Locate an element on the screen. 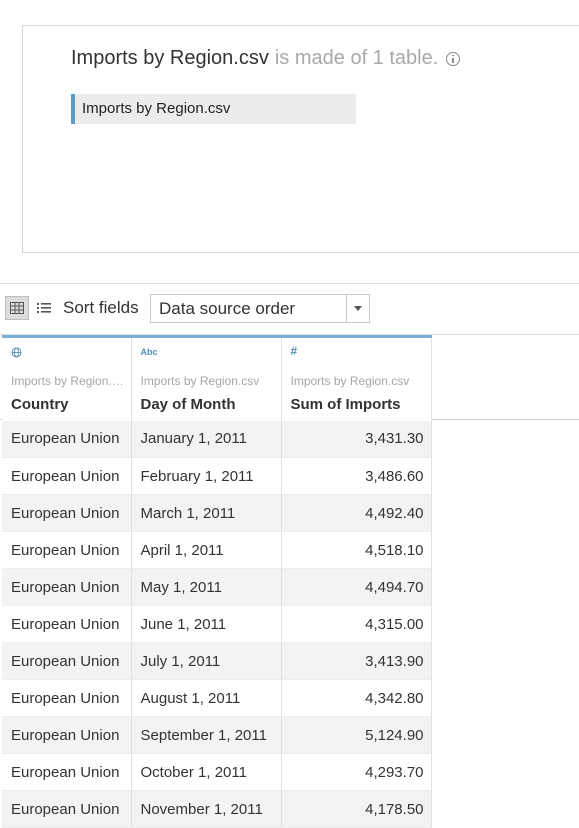 Image resolution: width=579 pixels, height=828 pixels. globe-icon is located at coordinates (16, 353).